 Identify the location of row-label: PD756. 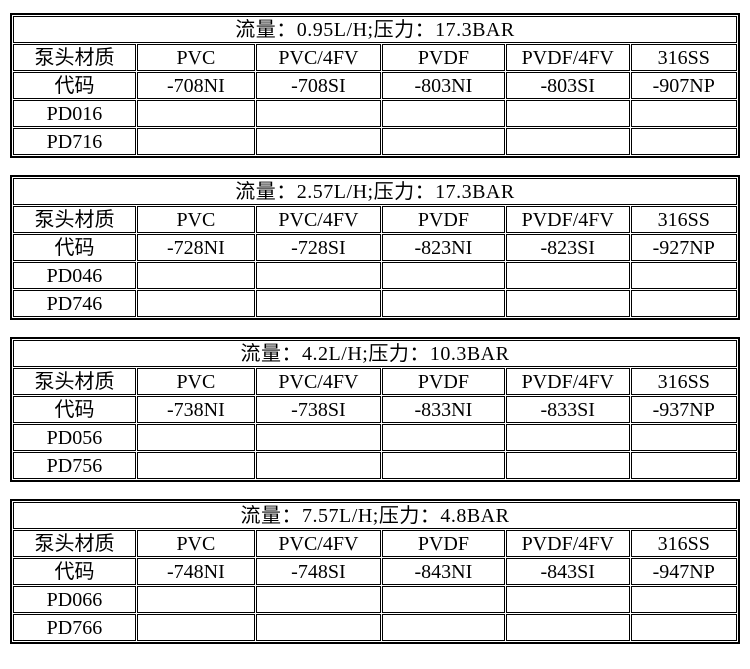
(74, 465).